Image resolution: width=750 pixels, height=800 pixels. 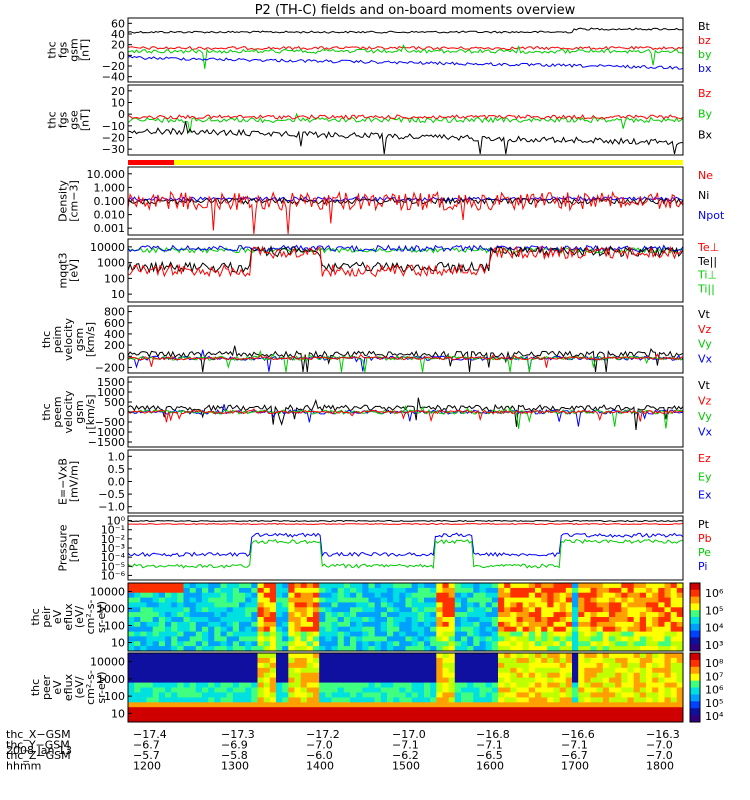 I want to click on y-tick-label: 10000, so click(x=107, y=662).